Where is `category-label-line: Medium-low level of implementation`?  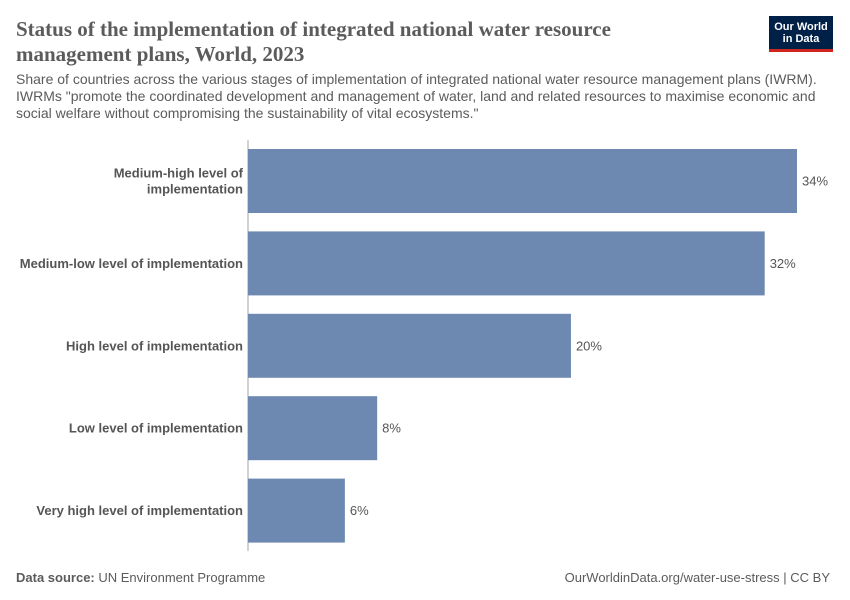
category-label-line: Medium-low level of implementation is located at coordinates (131, 263).